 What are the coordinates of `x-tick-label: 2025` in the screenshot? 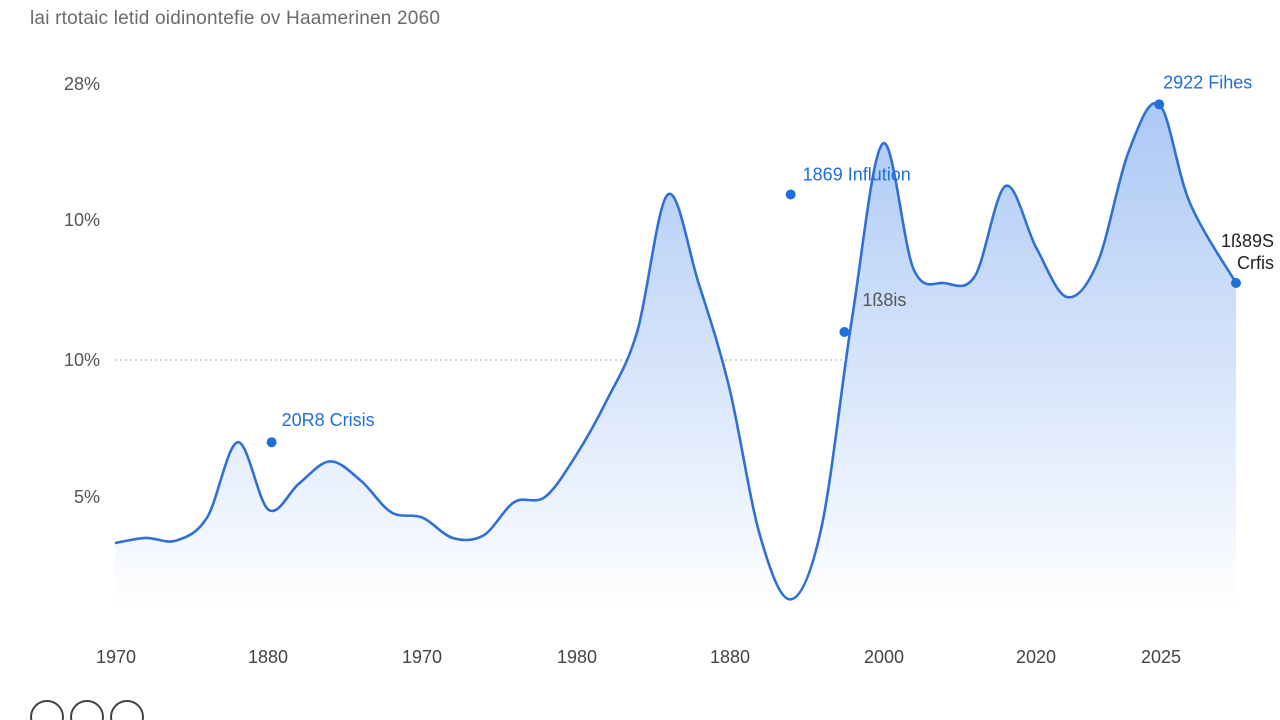 It's located at (1161, 657).